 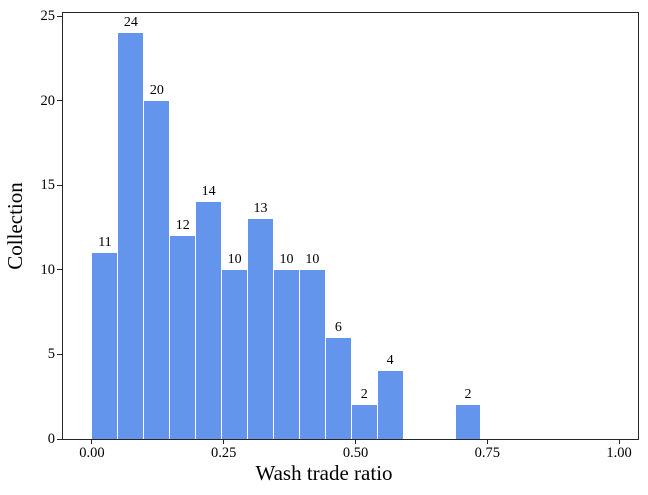 What do you see at coordinates (619, 453) in the screenshot?
I see `x-tick-label: 1.00` at bounding box center [619, 453].